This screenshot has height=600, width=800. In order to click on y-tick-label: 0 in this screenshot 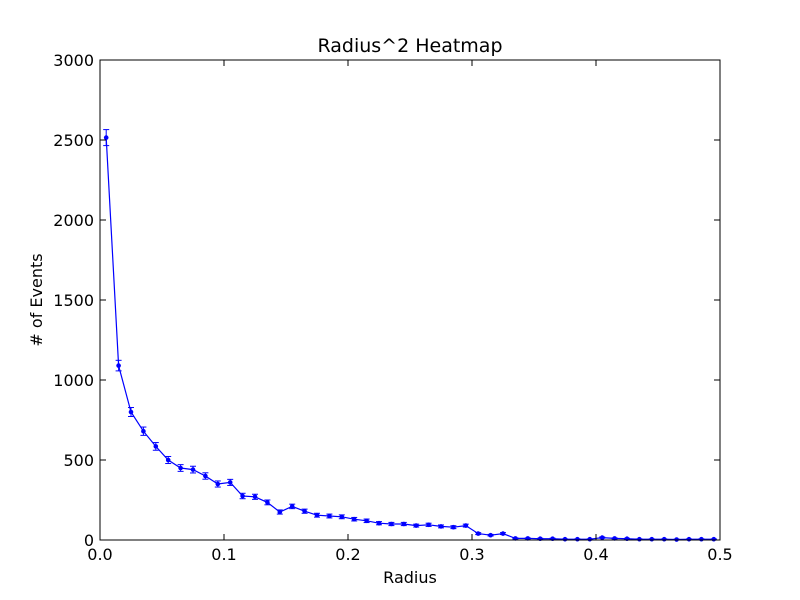, I will do `click(89, 540)`.